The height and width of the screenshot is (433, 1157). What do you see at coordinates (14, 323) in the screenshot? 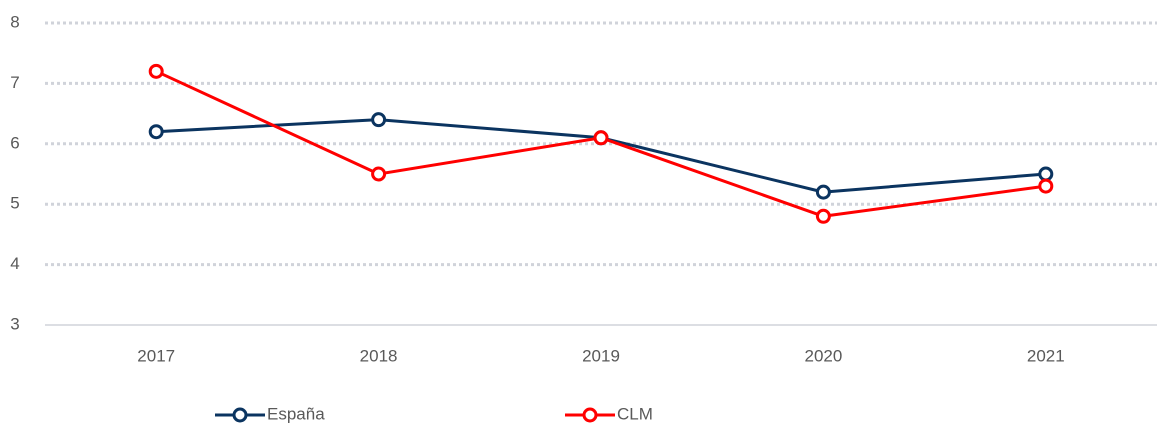
I see `y-tick-label: 3` at bounding box center [14, 323].